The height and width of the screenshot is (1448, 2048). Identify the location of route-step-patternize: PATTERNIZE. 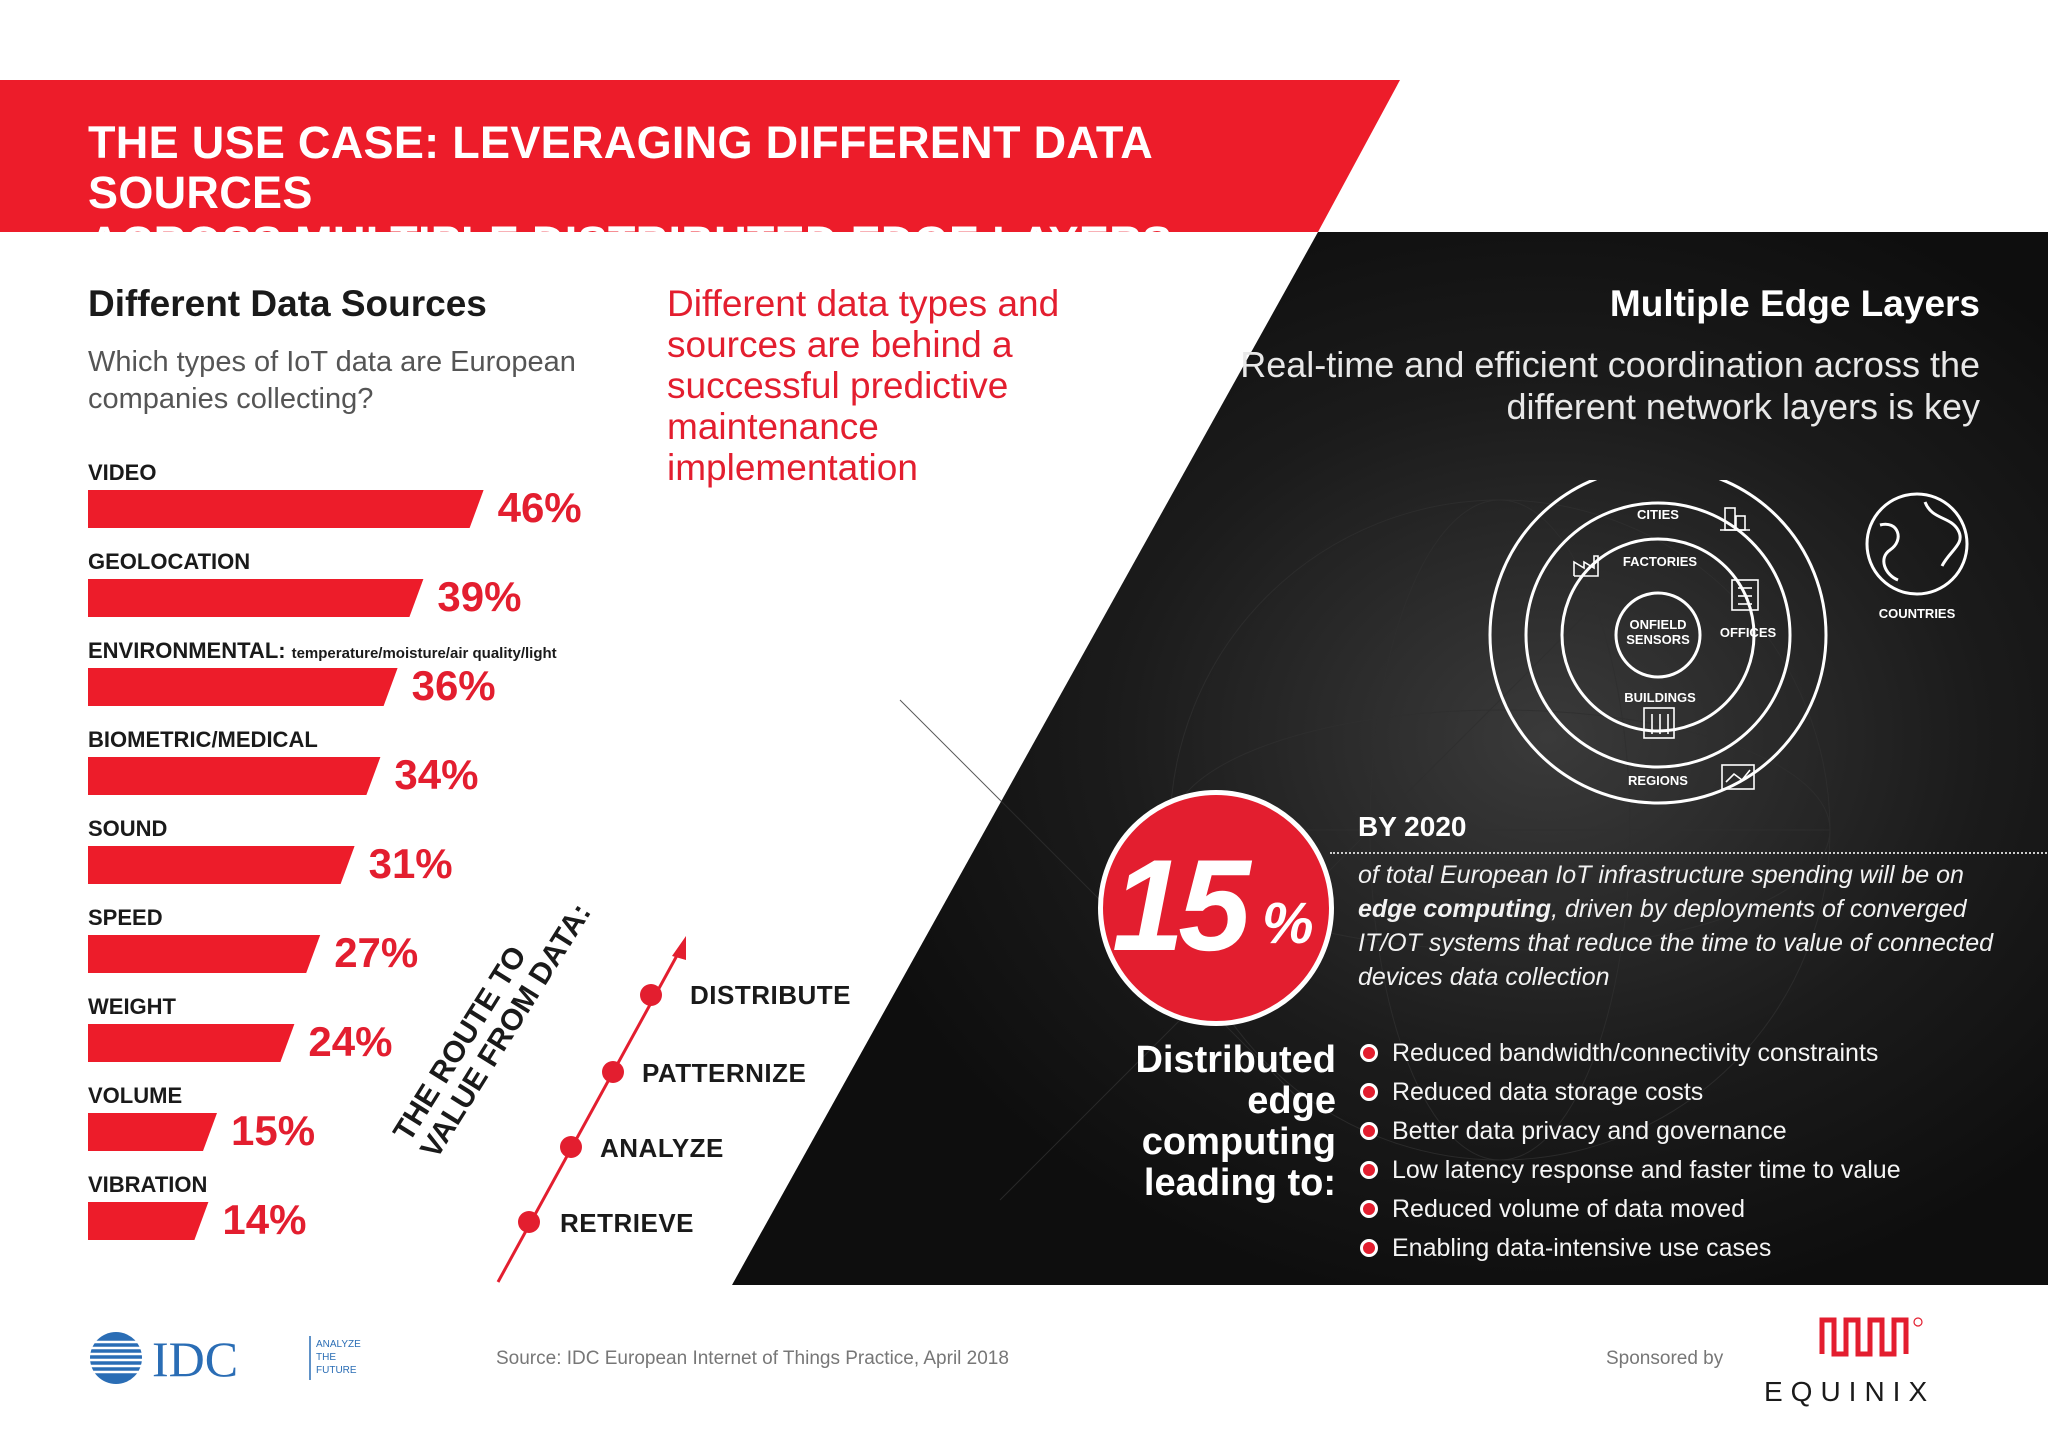
(724, 1073).